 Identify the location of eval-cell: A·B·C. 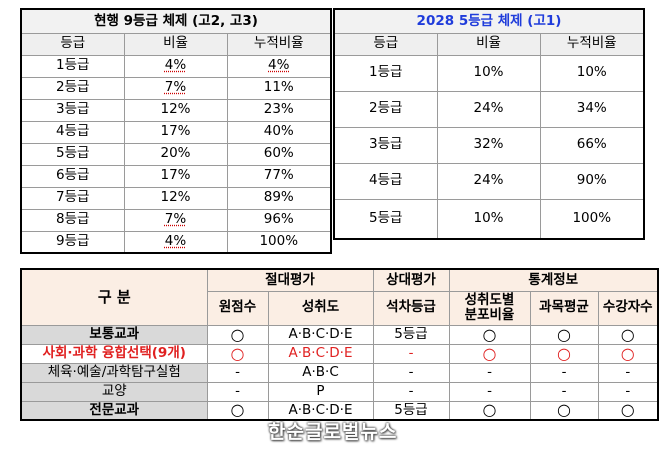
(320, 372).